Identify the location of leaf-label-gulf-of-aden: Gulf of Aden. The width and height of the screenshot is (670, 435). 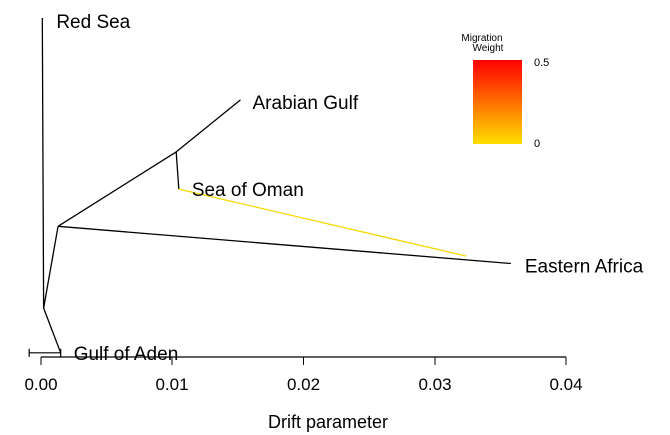
(126, 354).